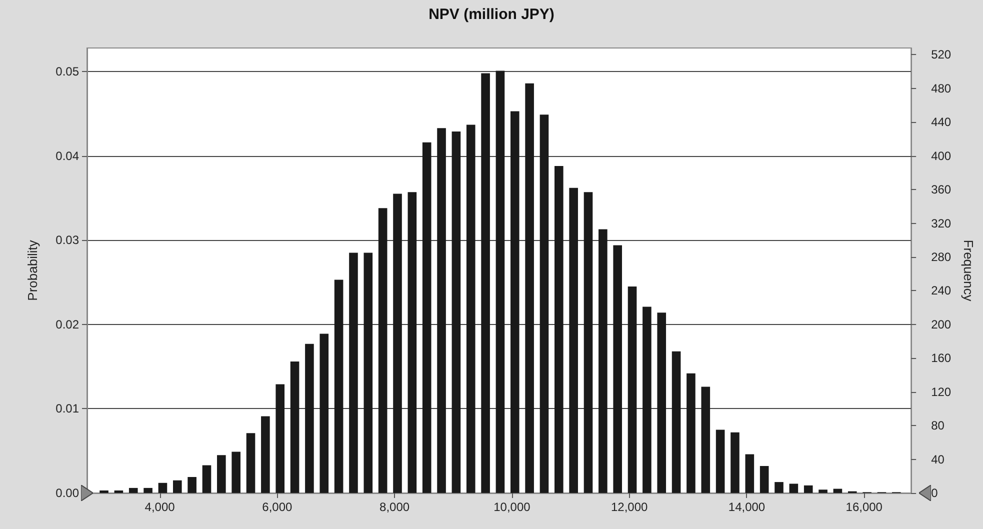 This screenshot has width=983, height=529. I want to click on x-tick-label: 4,000, so click(160, 507).